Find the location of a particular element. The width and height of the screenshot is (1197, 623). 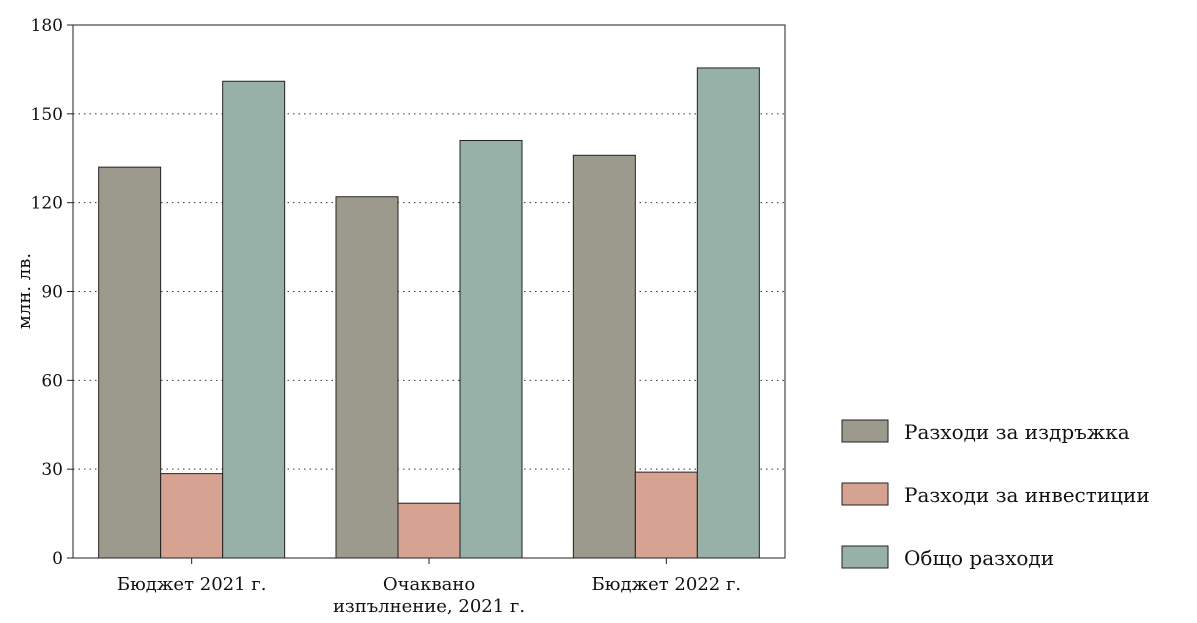

y-tick-label: 30 is located at coordinates (52, 470).